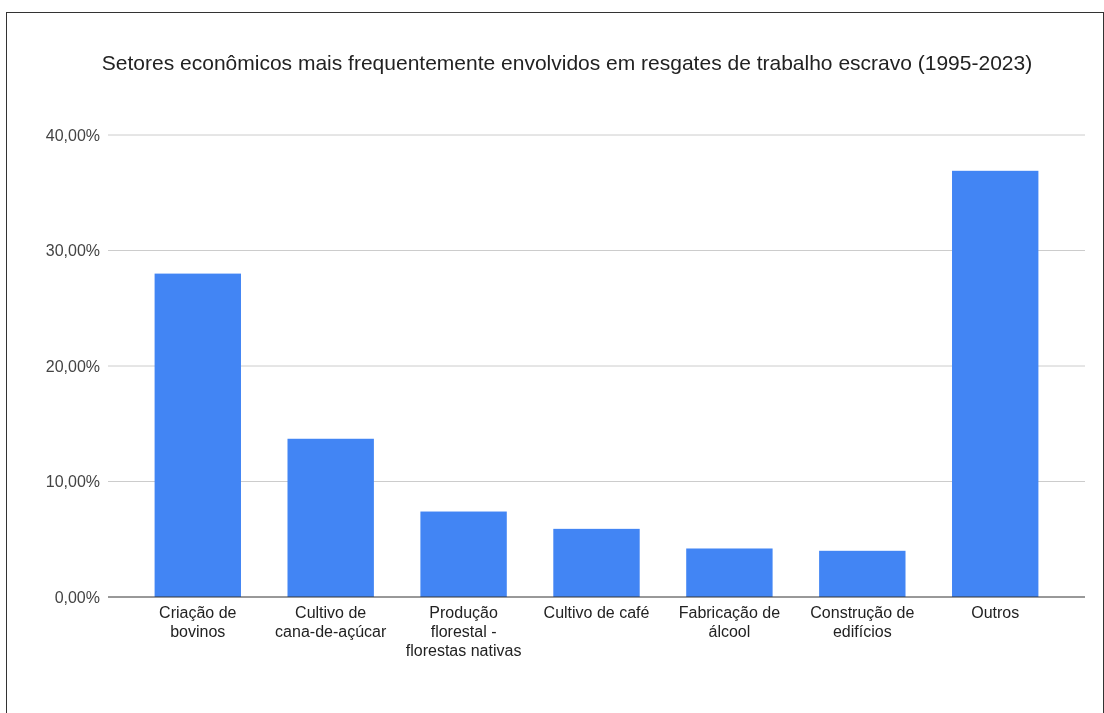 The image size is (1104, 713). Describe the element at coordinates (72, 251) in the screenshot. I see `y-tick-label: 30,00%` at that location.